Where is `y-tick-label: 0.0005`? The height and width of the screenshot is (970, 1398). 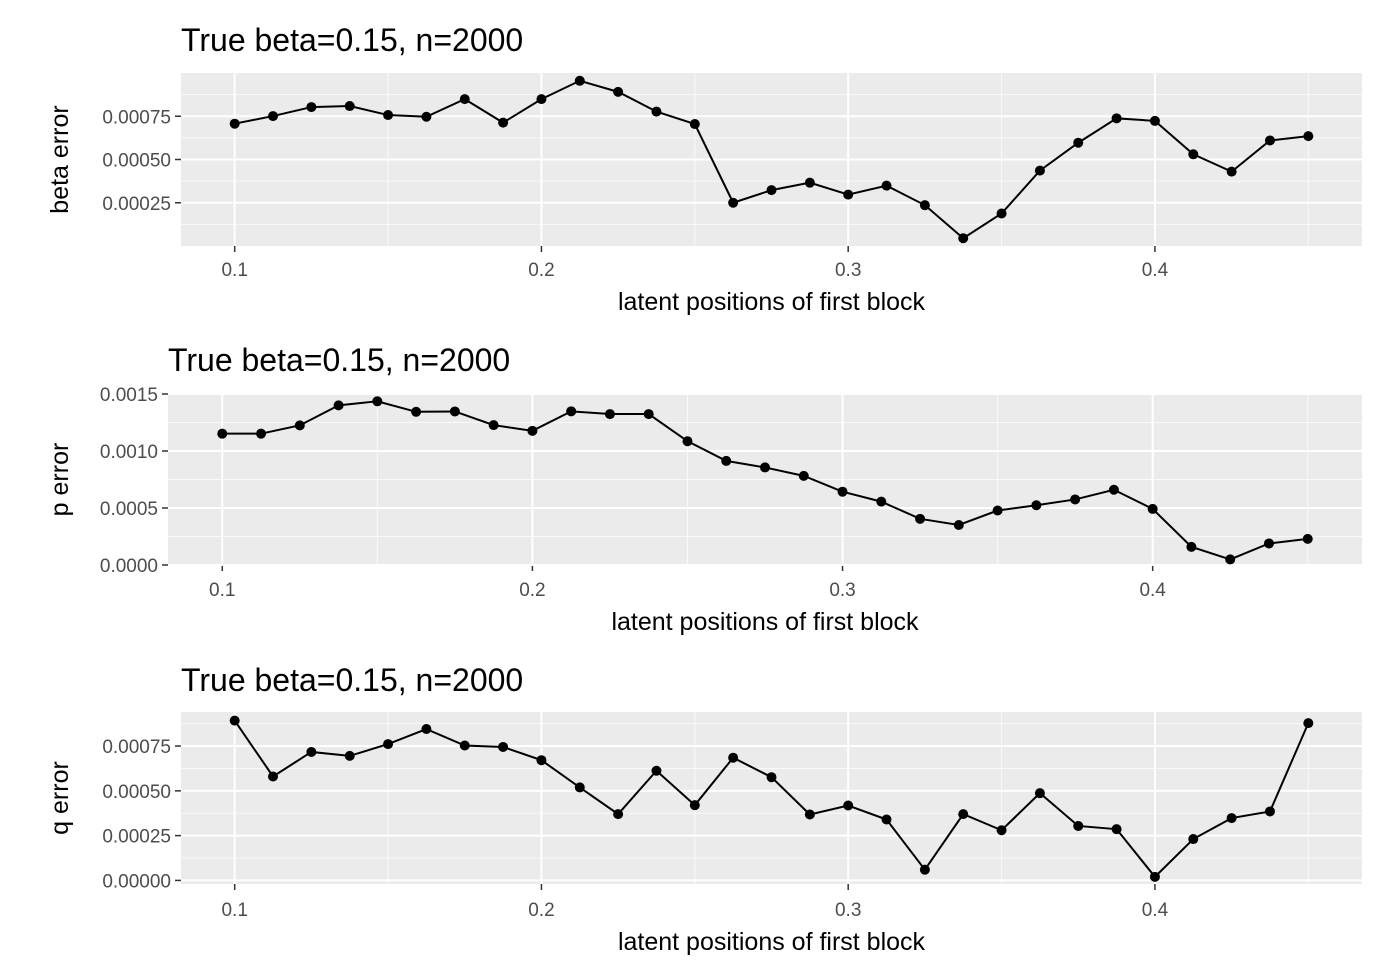
y-tick-label: 0.0005 is located at coordinates (129, 509).